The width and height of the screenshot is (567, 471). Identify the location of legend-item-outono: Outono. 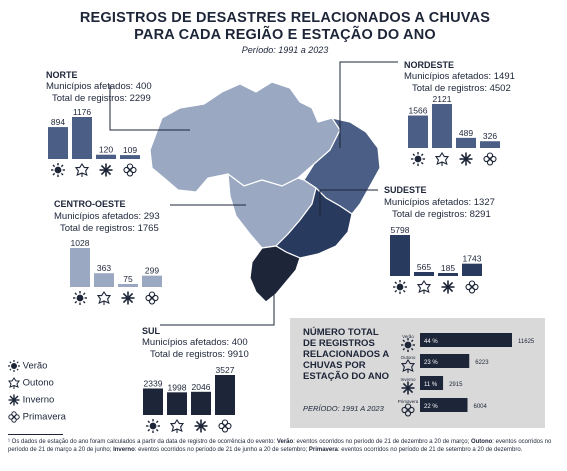
(31, 383).